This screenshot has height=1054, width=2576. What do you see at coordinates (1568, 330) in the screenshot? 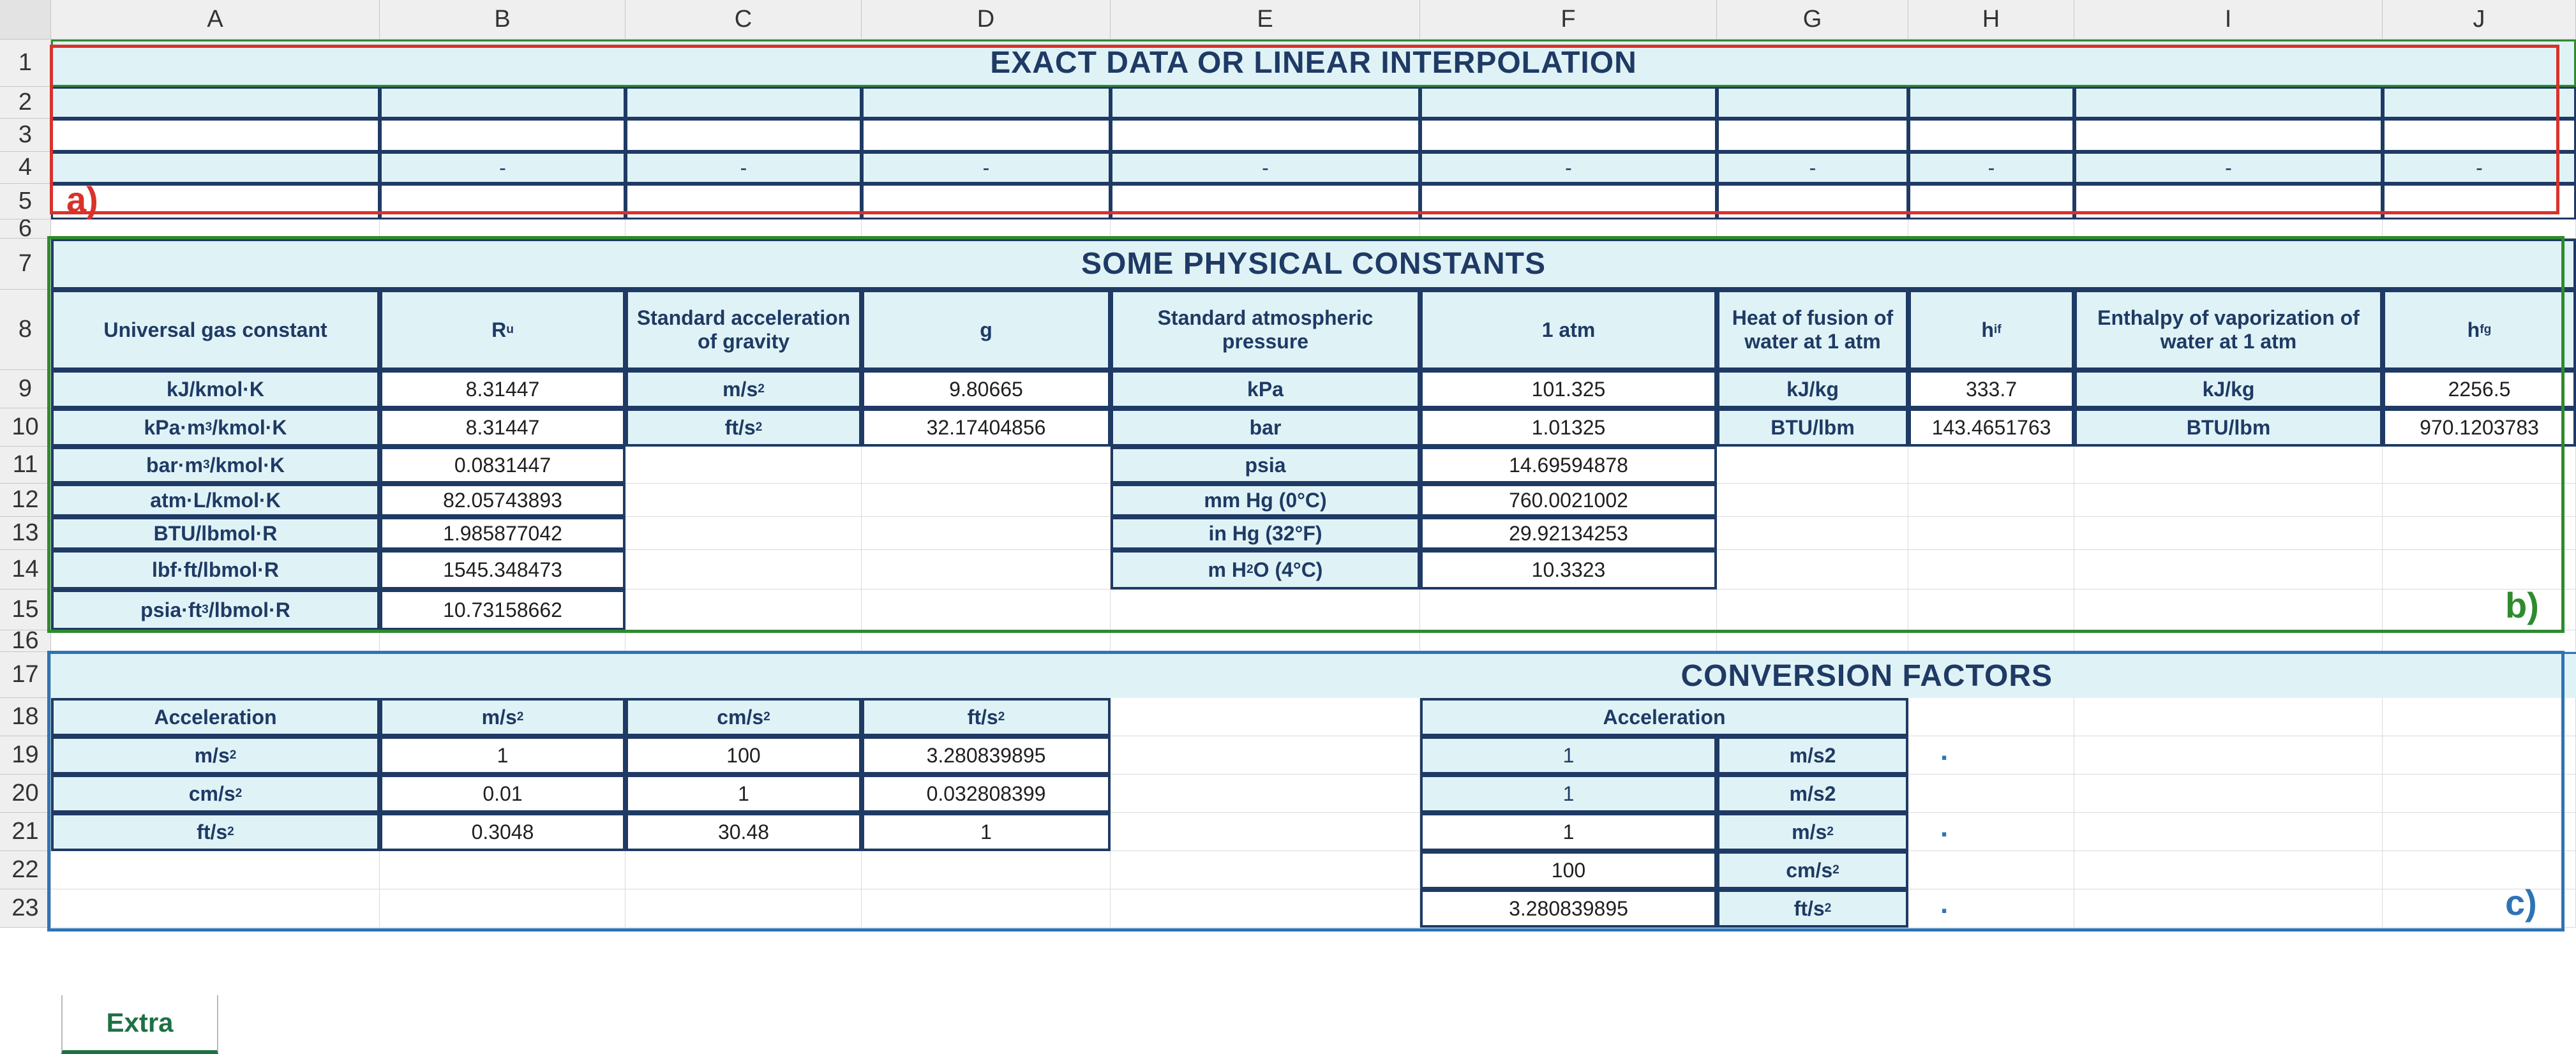
I see `atm-pressure-header-symbol: 1 atm` at bounding box center [1568, 330].